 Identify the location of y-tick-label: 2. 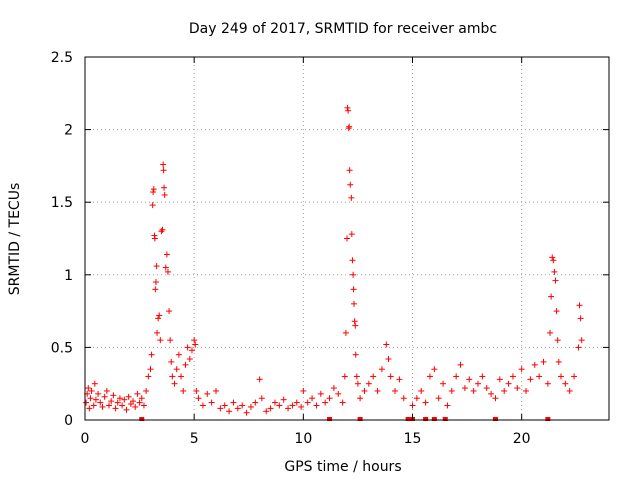
(68, 131).